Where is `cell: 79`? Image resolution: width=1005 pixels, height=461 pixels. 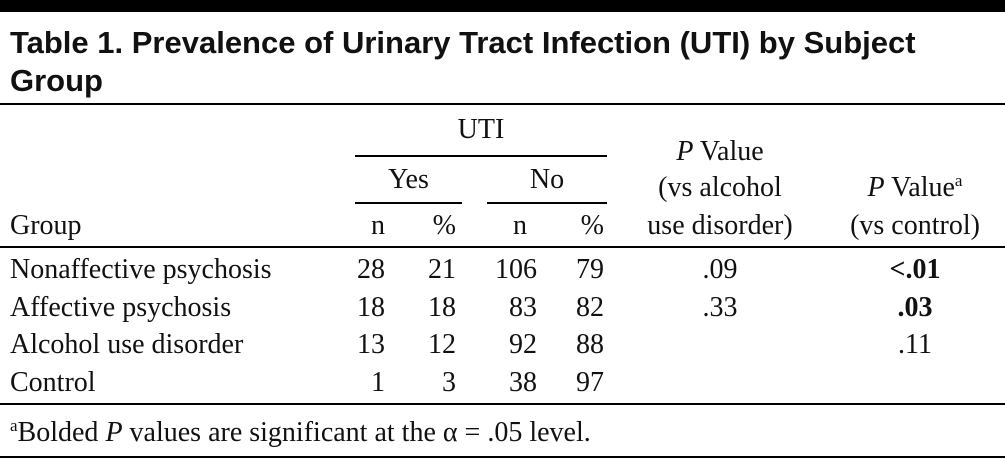
cell: 79 is located at coordinates (590, 269).